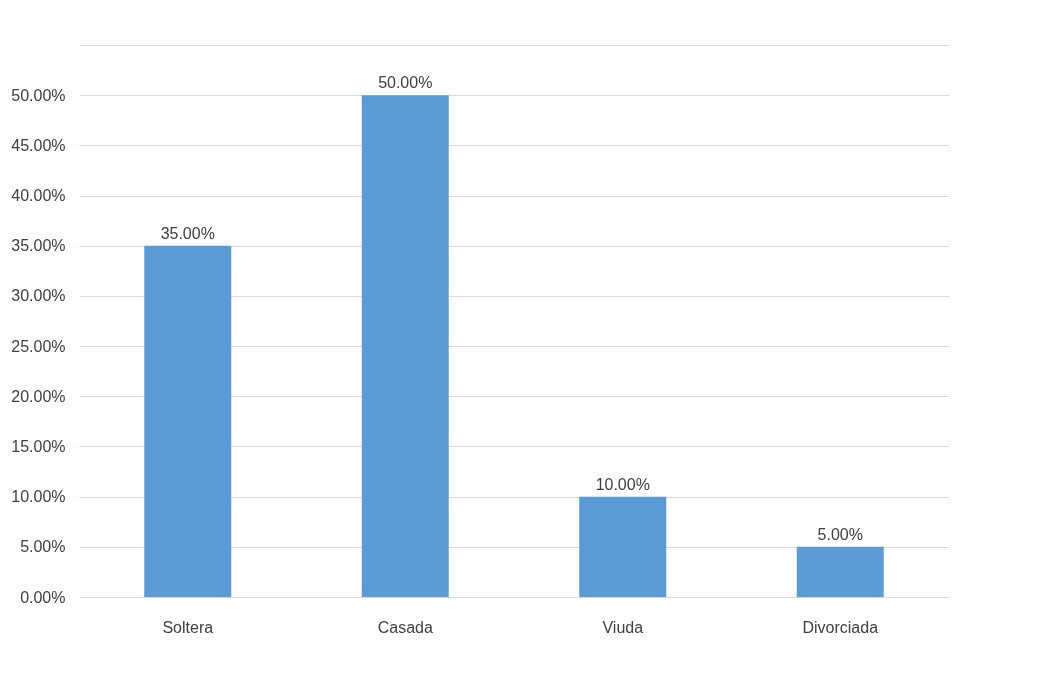 Image resolution: width=1037 pixels, height=675 pixels. Describe the element at coordinates (38, 446) in the screenshot. I see `y-tick-label: 15.00%` at that location.